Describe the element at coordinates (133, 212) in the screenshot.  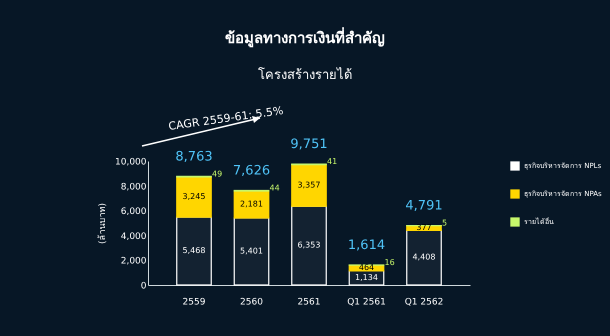
I see `y-tick-label: 6,000` at that location.